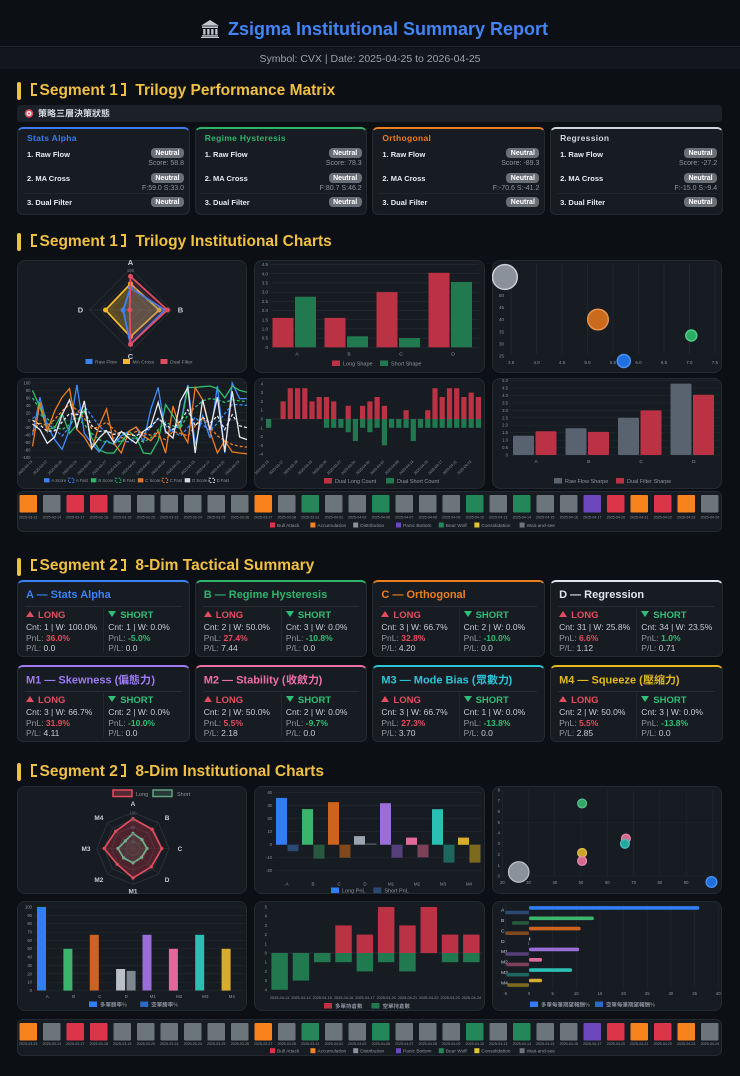 The image size is (740, 1076). I want to click on svg-text: 2025-03-28, so click(287, 518).